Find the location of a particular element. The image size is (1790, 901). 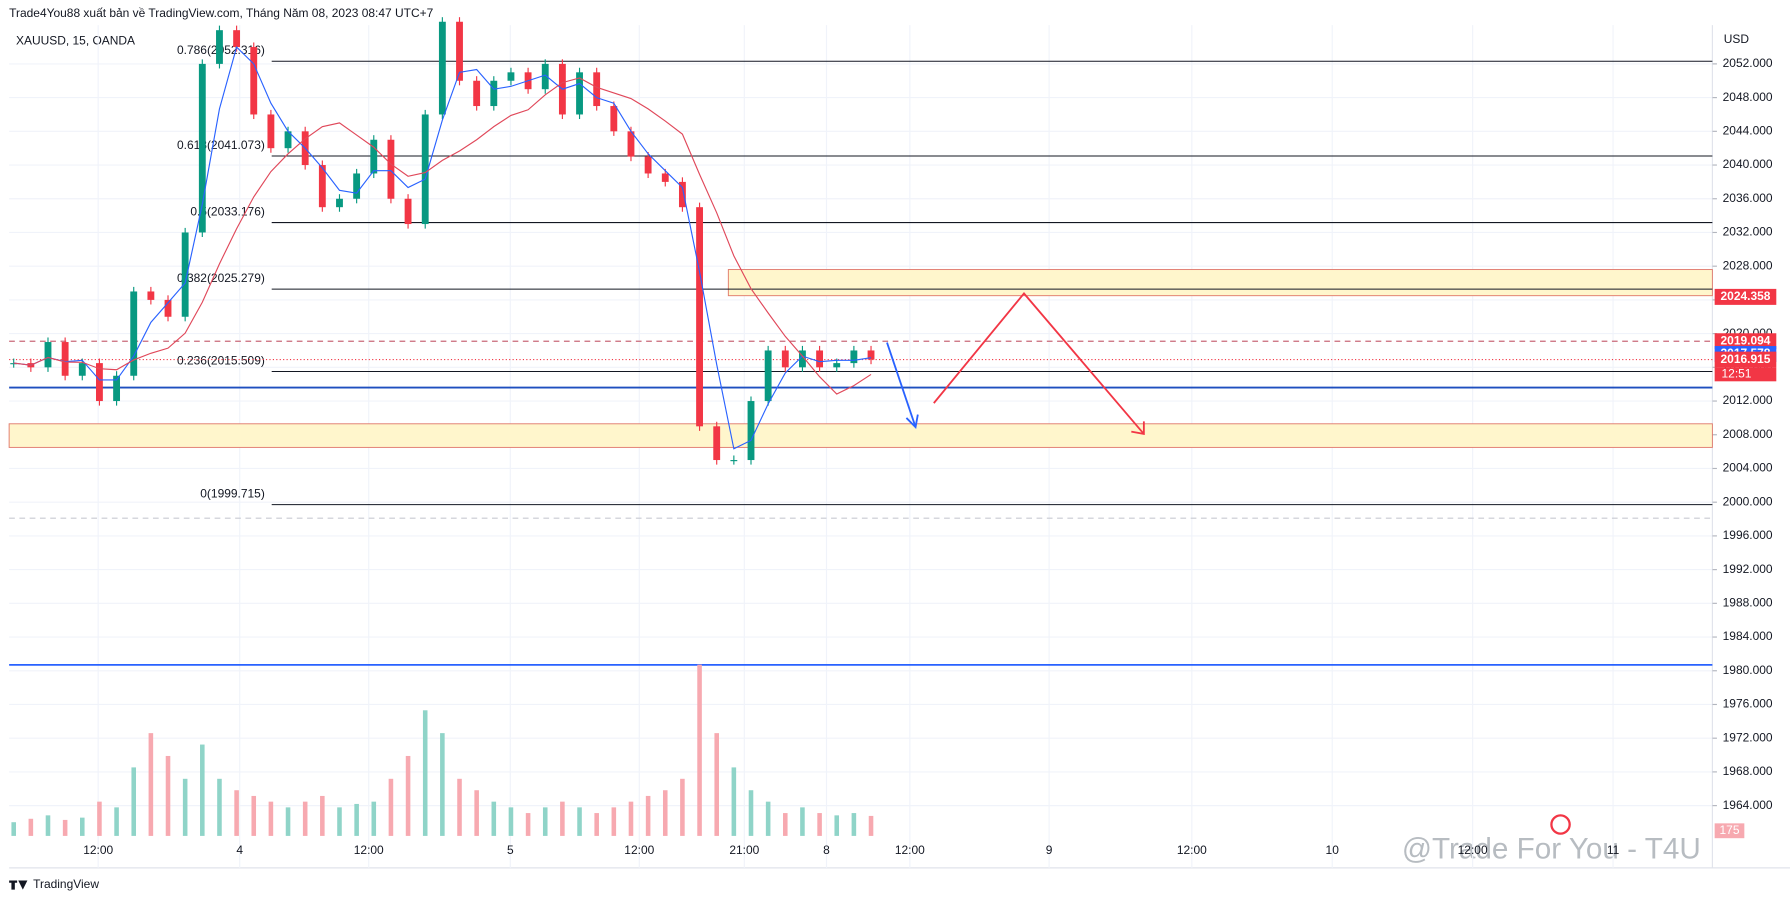

time-label: 4 is located at coordinates (239, 850).